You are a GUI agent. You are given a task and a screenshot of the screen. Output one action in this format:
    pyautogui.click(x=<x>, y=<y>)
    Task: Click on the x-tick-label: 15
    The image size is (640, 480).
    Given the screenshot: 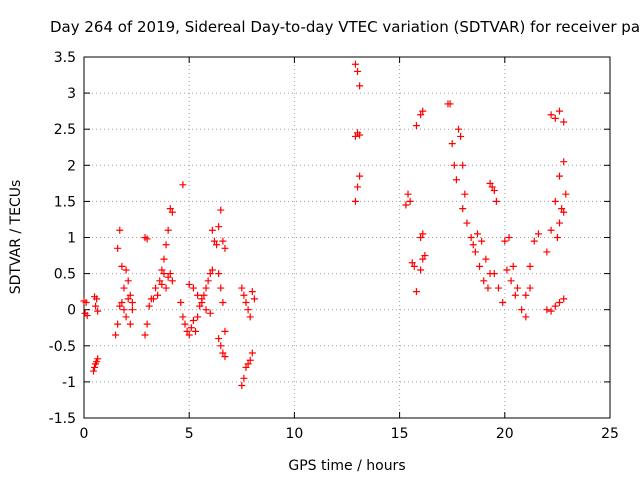 What is the action you would take?
    pyautogui.click(x=400, y=434)
    